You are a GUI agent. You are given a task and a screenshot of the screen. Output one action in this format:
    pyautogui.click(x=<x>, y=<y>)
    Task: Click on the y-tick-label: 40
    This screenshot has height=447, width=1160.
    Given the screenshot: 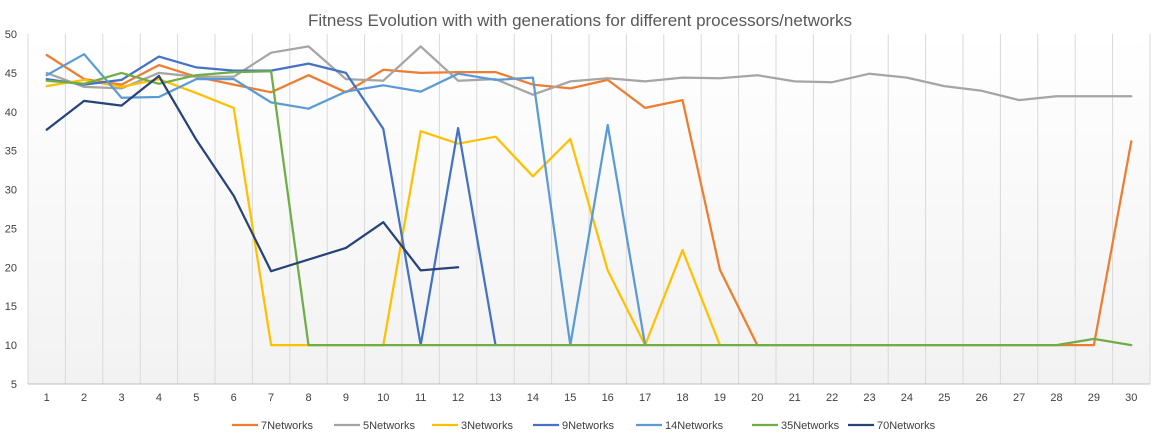 What is the action you would take?
    pyautogui.click(x=11, y=113)
    